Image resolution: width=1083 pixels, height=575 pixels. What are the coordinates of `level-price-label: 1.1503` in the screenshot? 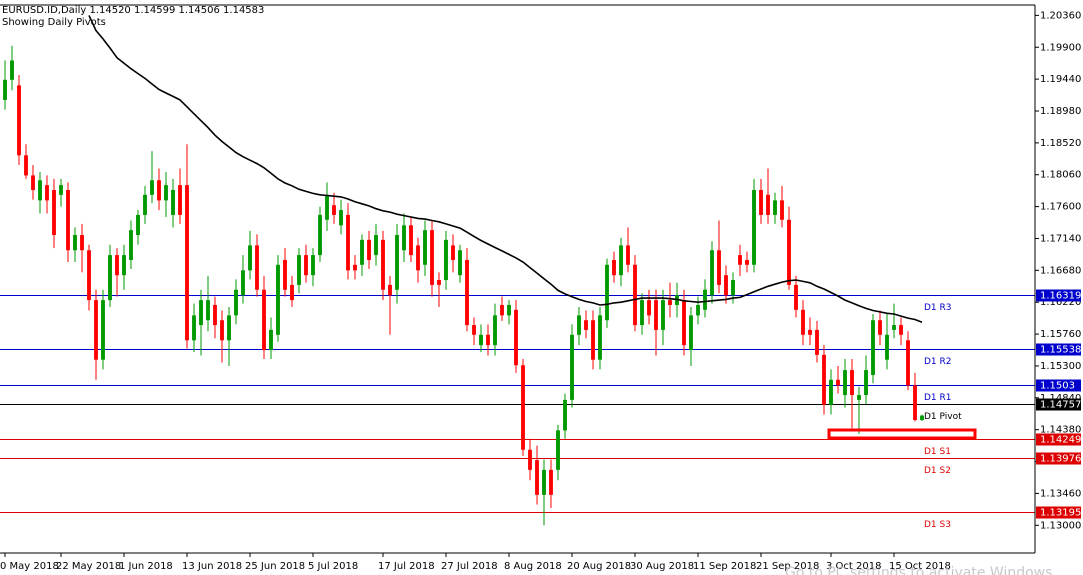 It's located at (1057, 386).